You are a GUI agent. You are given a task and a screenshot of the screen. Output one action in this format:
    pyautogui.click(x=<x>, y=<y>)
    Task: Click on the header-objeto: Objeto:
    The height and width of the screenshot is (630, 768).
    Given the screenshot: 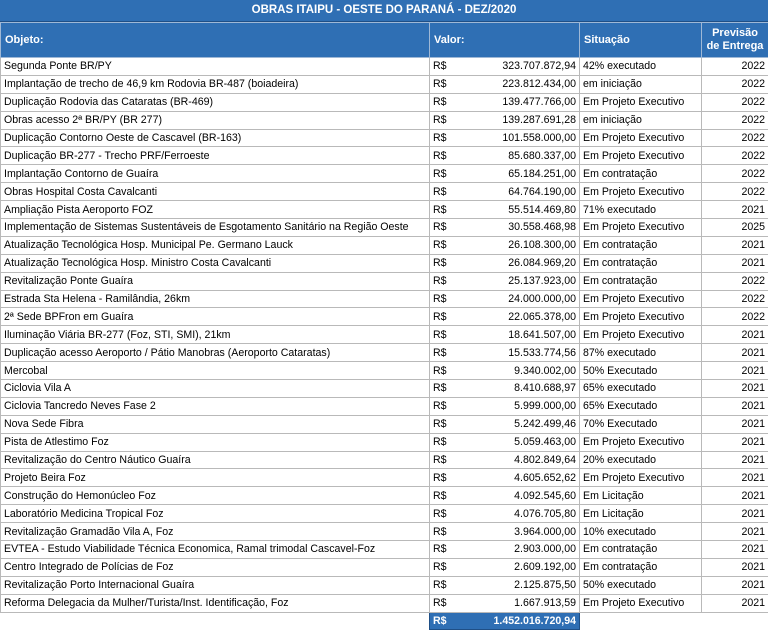 What is the action you would take?
    pyautogui.click(x=215, y=40)
    